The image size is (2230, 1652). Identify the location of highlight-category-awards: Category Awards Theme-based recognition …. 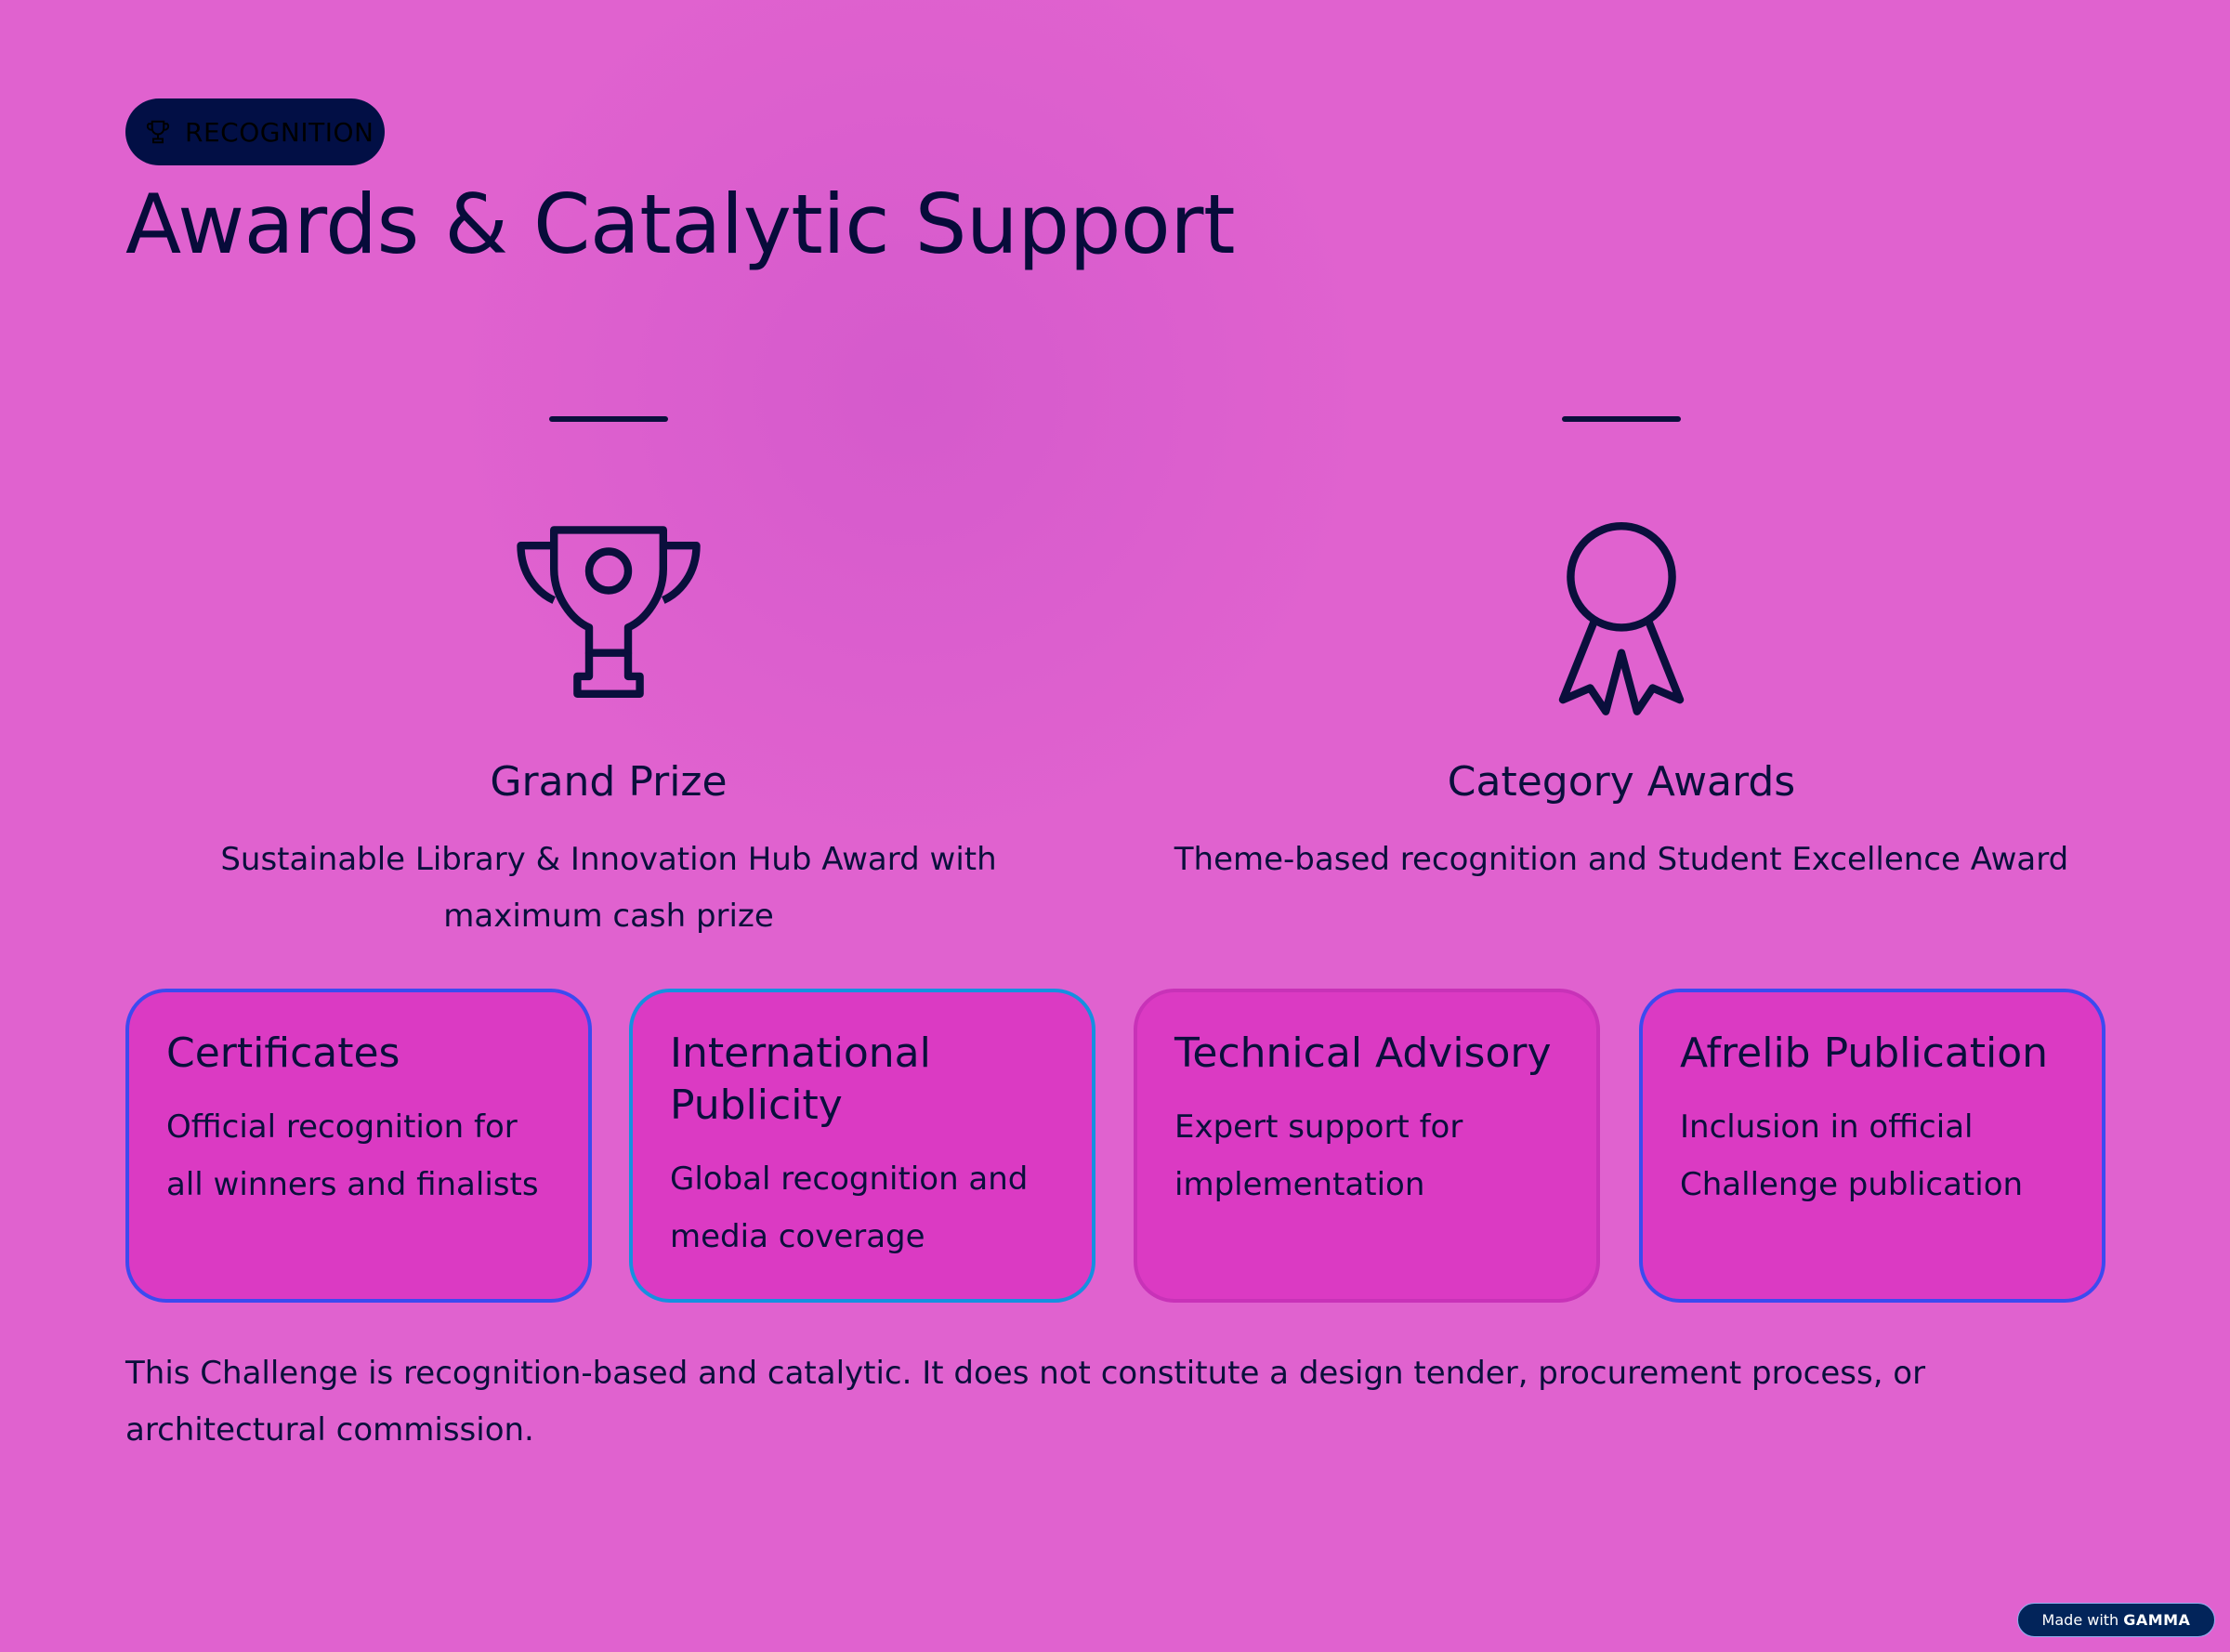
(1622, 652).